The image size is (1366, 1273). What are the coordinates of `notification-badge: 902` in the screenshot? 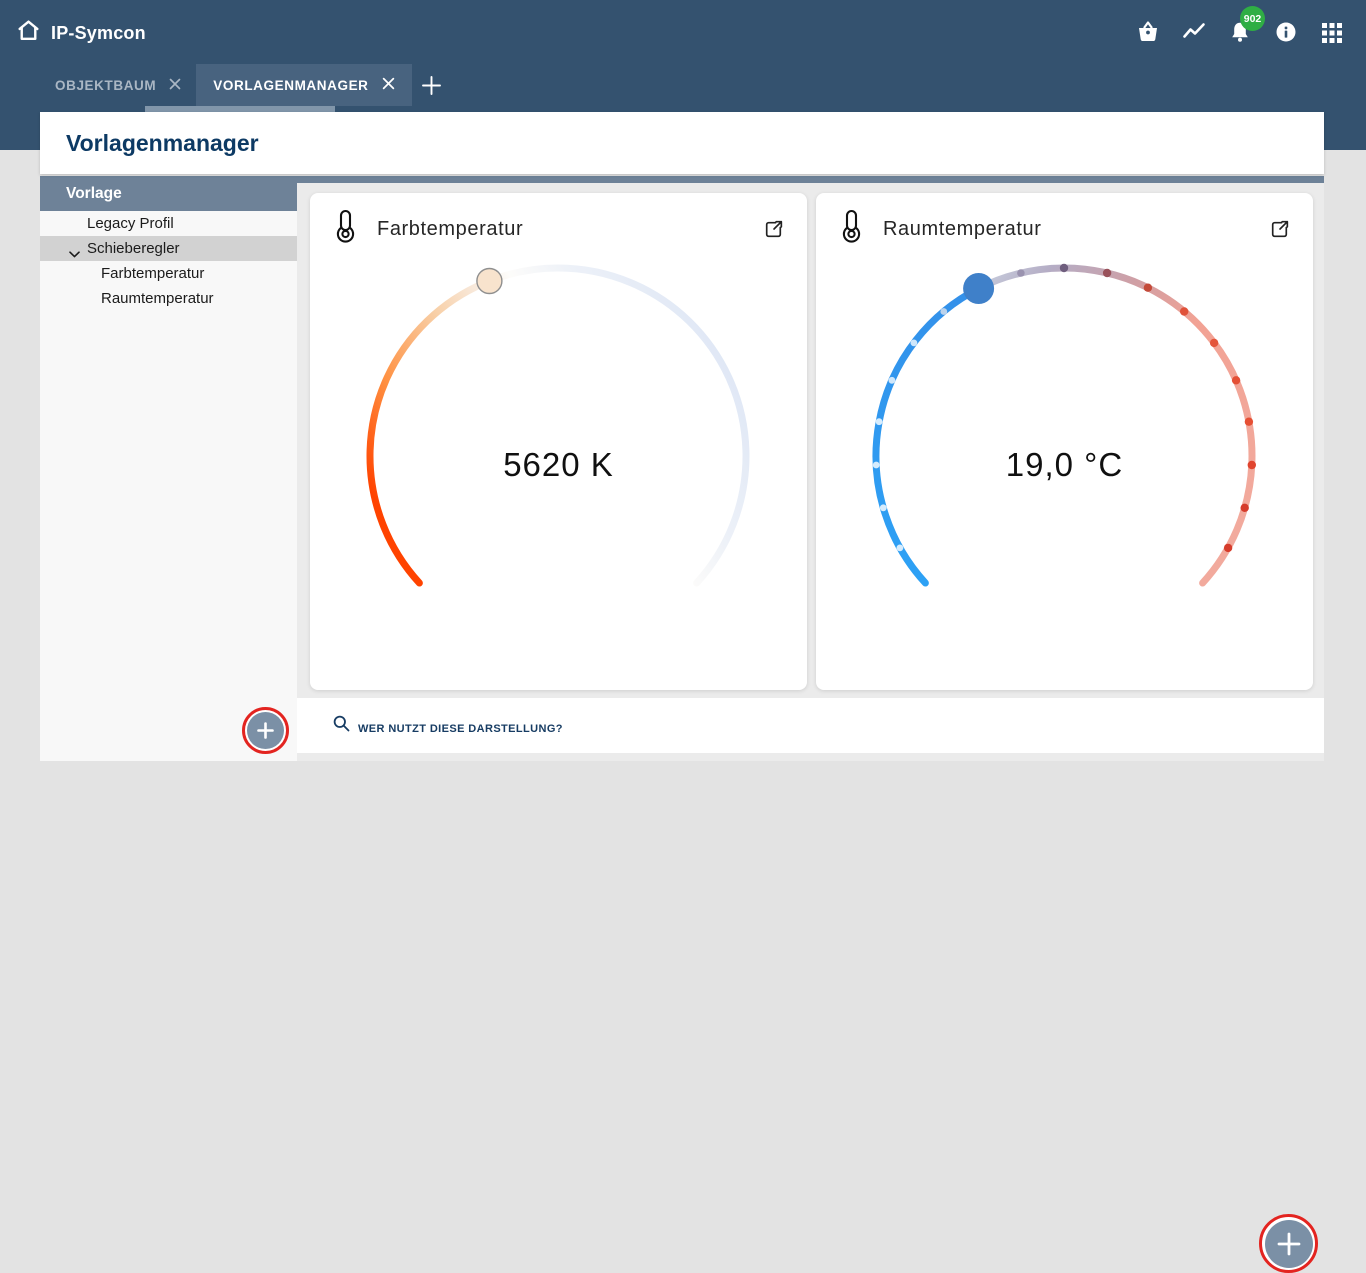 It's located at (1252, 18).